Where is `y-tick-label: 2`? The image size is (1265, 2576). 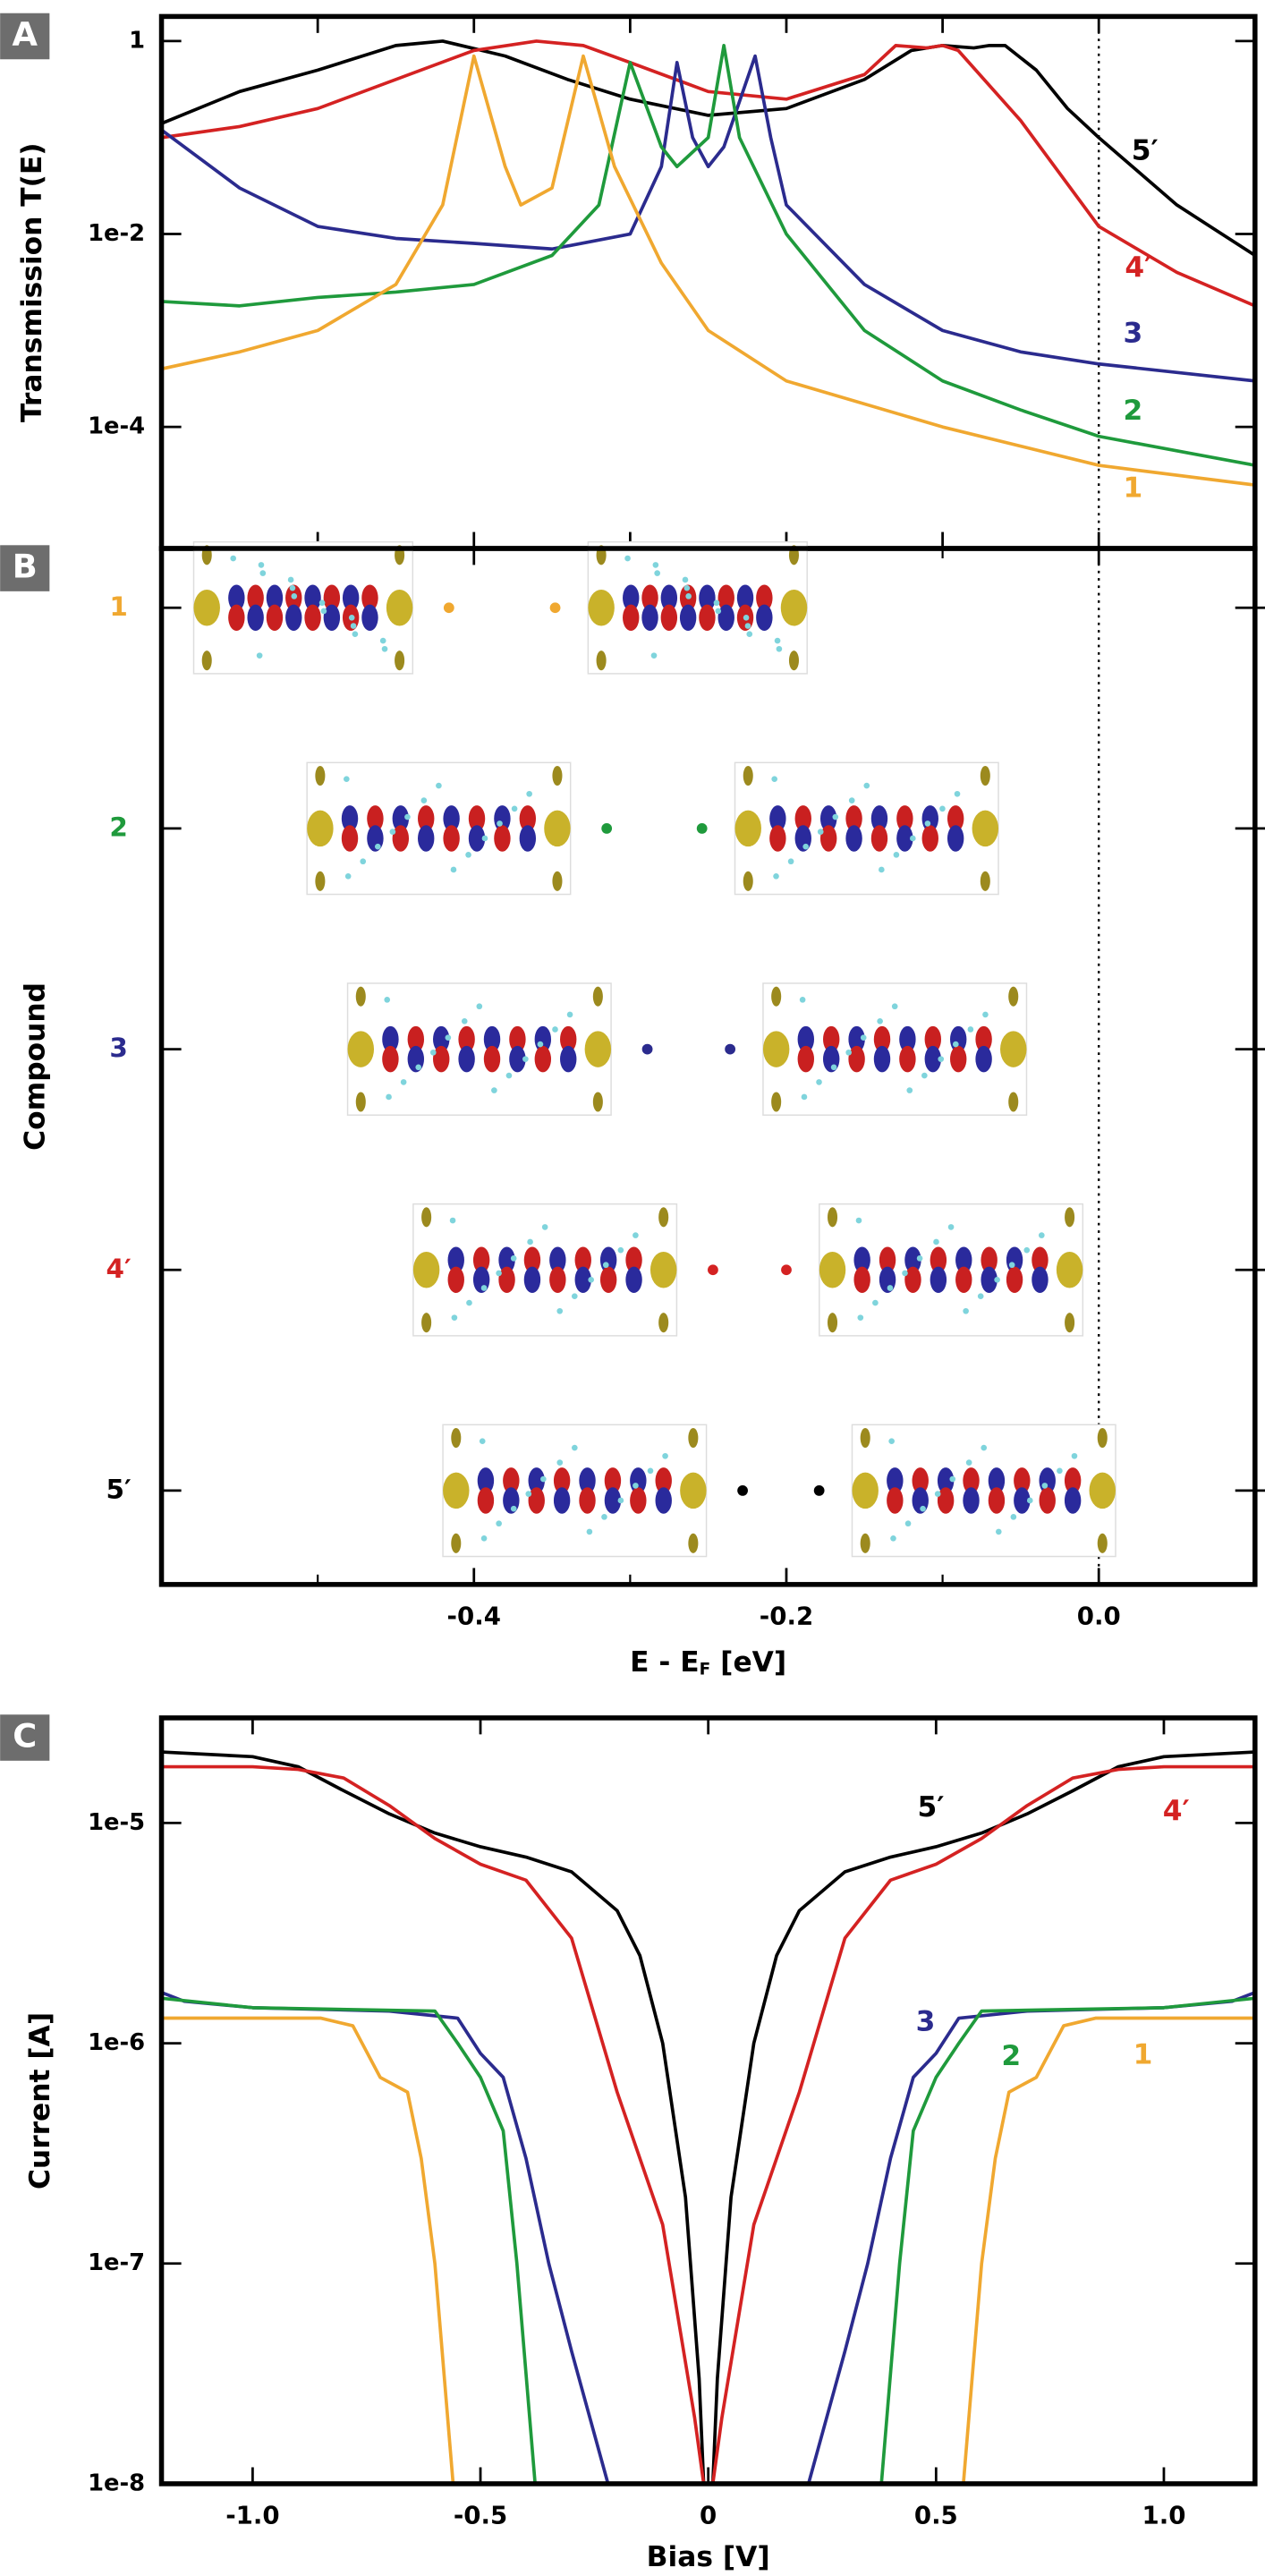
y-tick-label: 2 is located at coordinates (118, 827).